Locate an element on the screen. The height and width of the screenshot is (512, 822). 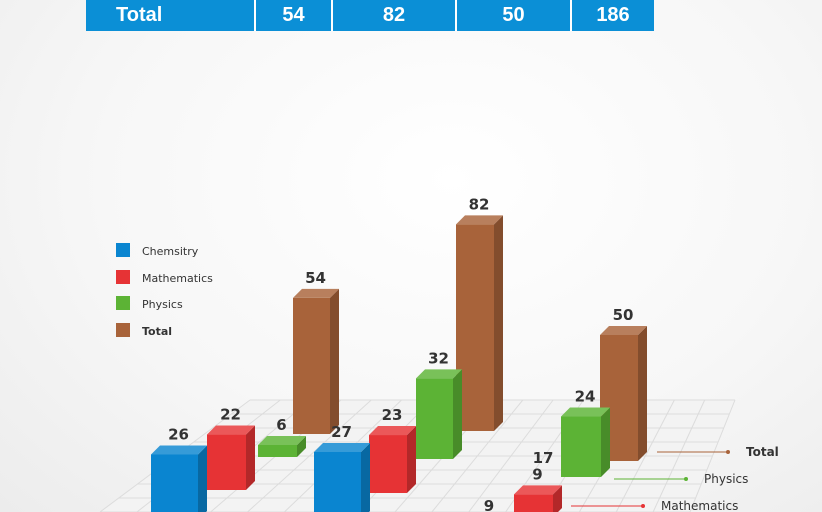
data-label: 24 is located at coordinates (585, 397).